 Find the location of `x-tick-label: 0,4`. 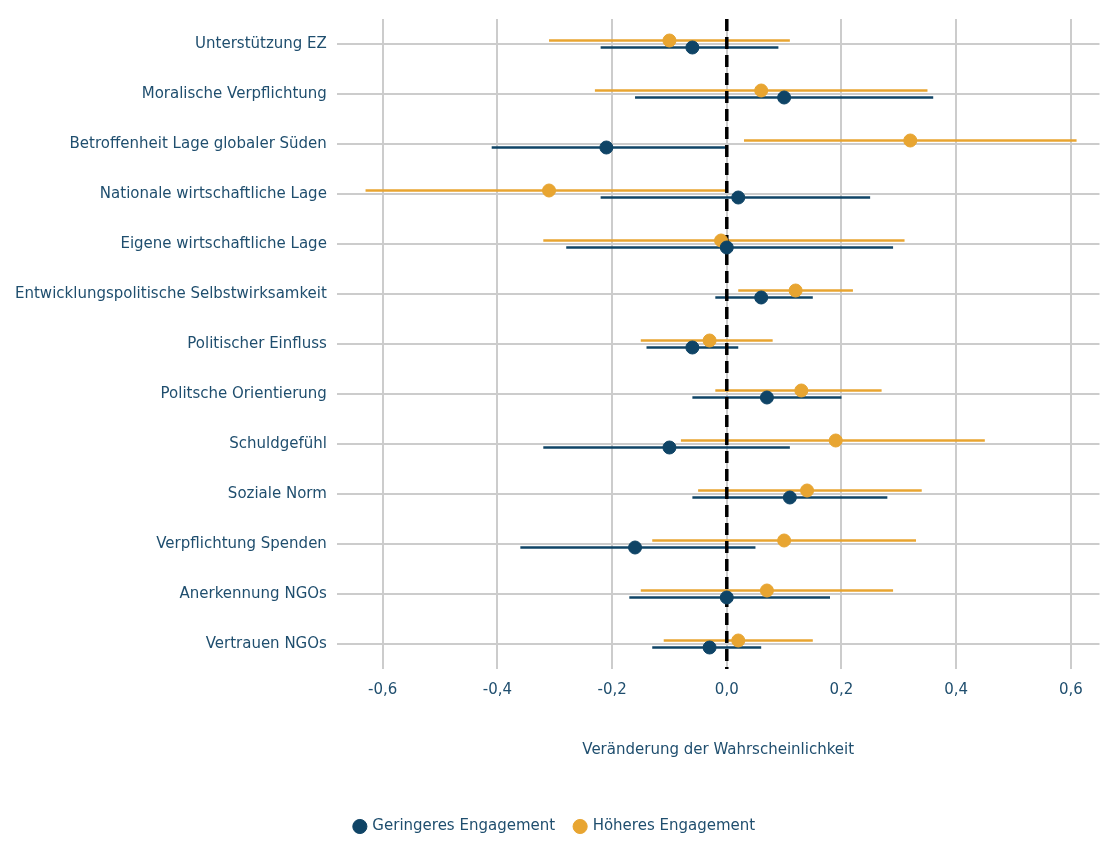

x-tick-label: 0,4 is located at coordinates (956, 688).